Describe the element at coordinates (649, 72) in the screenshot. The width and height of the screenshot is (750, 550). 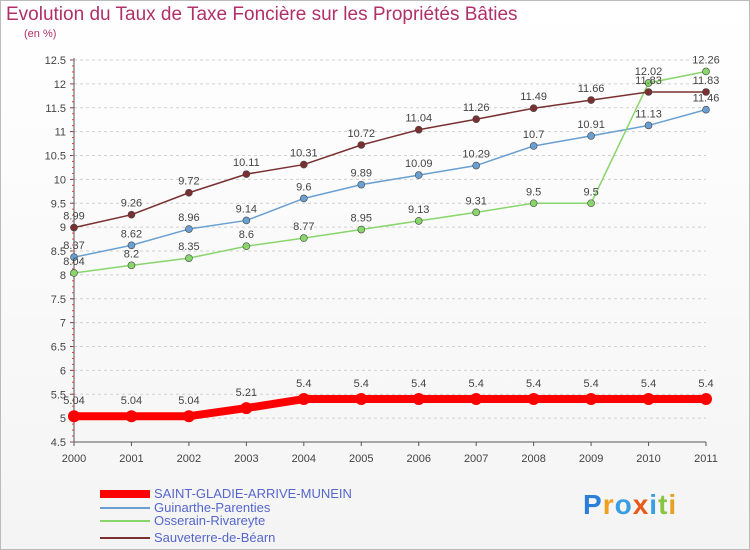
I see `data-label: 12.02` at that location.